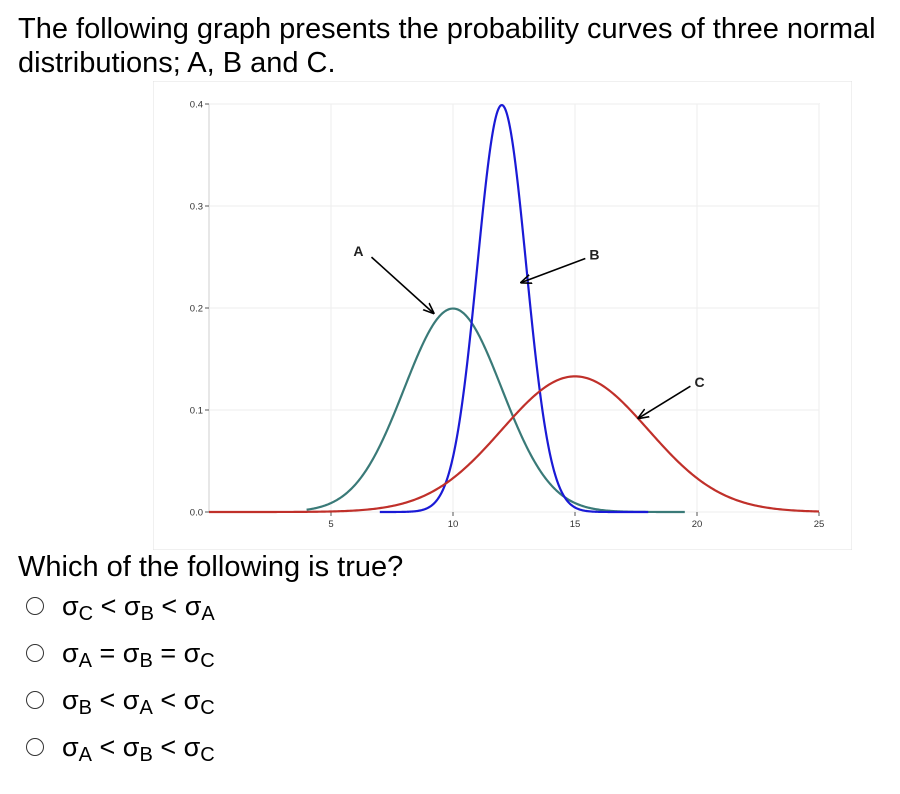  What do you see at coordinates (196, 207) in the screenshot?
I see `y-tick-label: 0.3` at bounding box center [196, 207].